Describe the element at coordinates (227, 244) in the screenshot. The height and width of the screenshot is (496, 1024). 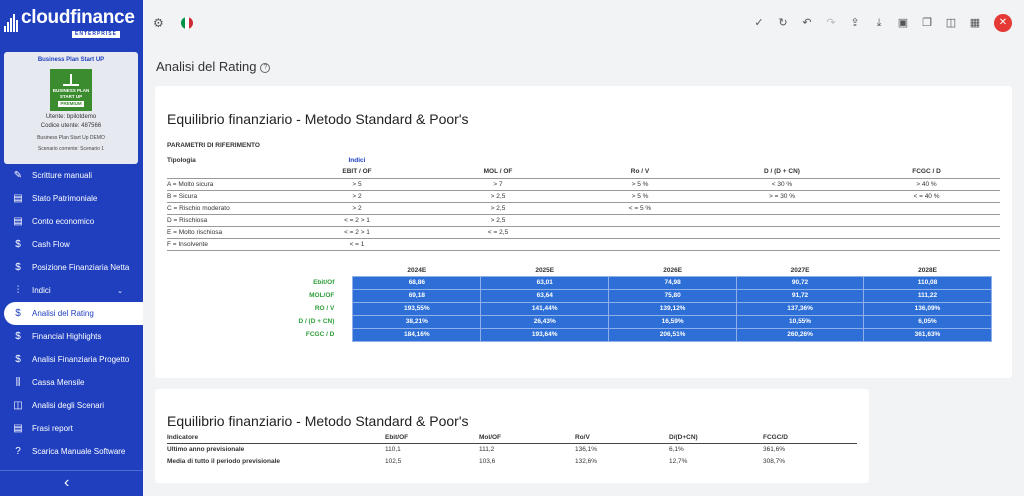
I see `row-label: F = Insolvente` at that location.